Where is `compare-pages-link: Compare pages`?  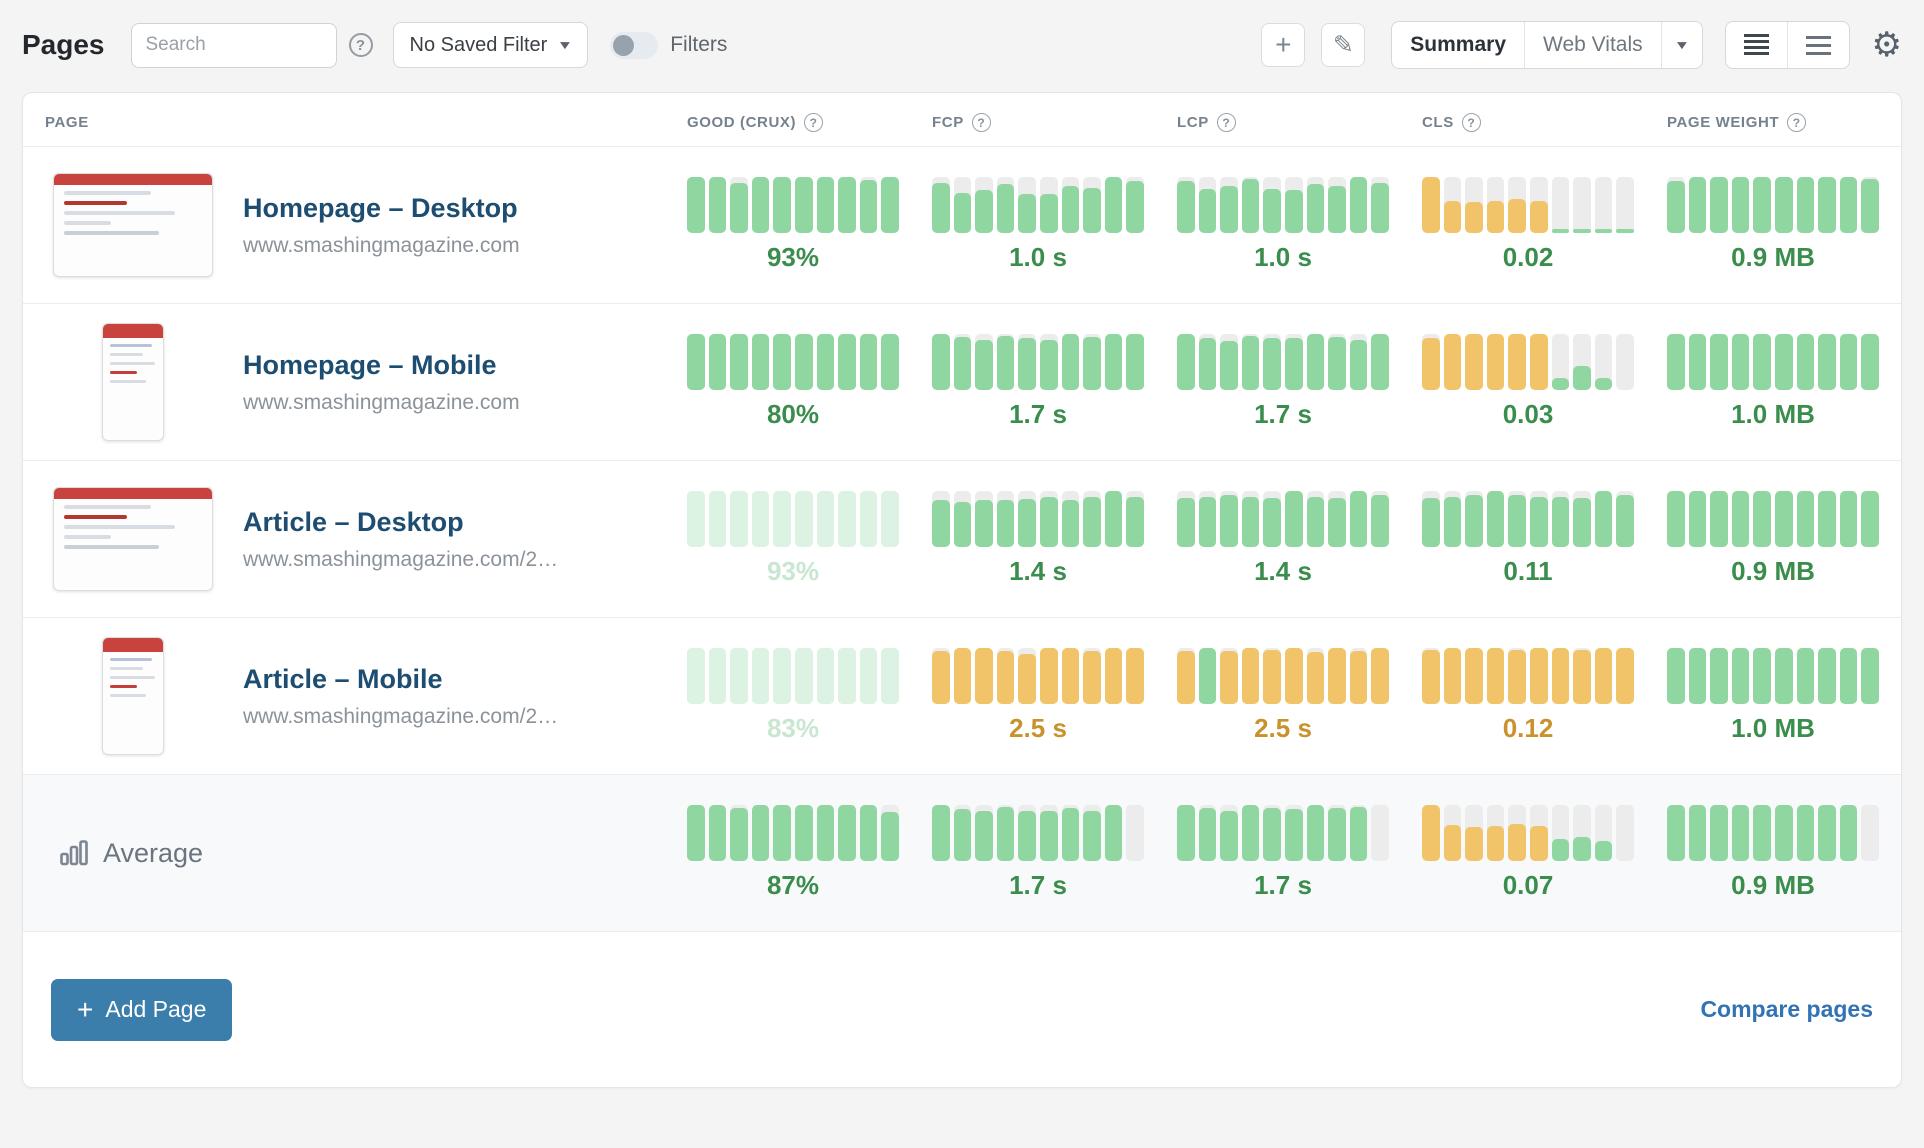
compare-pages-link: Compare pages is located at coordinates (1786, 1009).